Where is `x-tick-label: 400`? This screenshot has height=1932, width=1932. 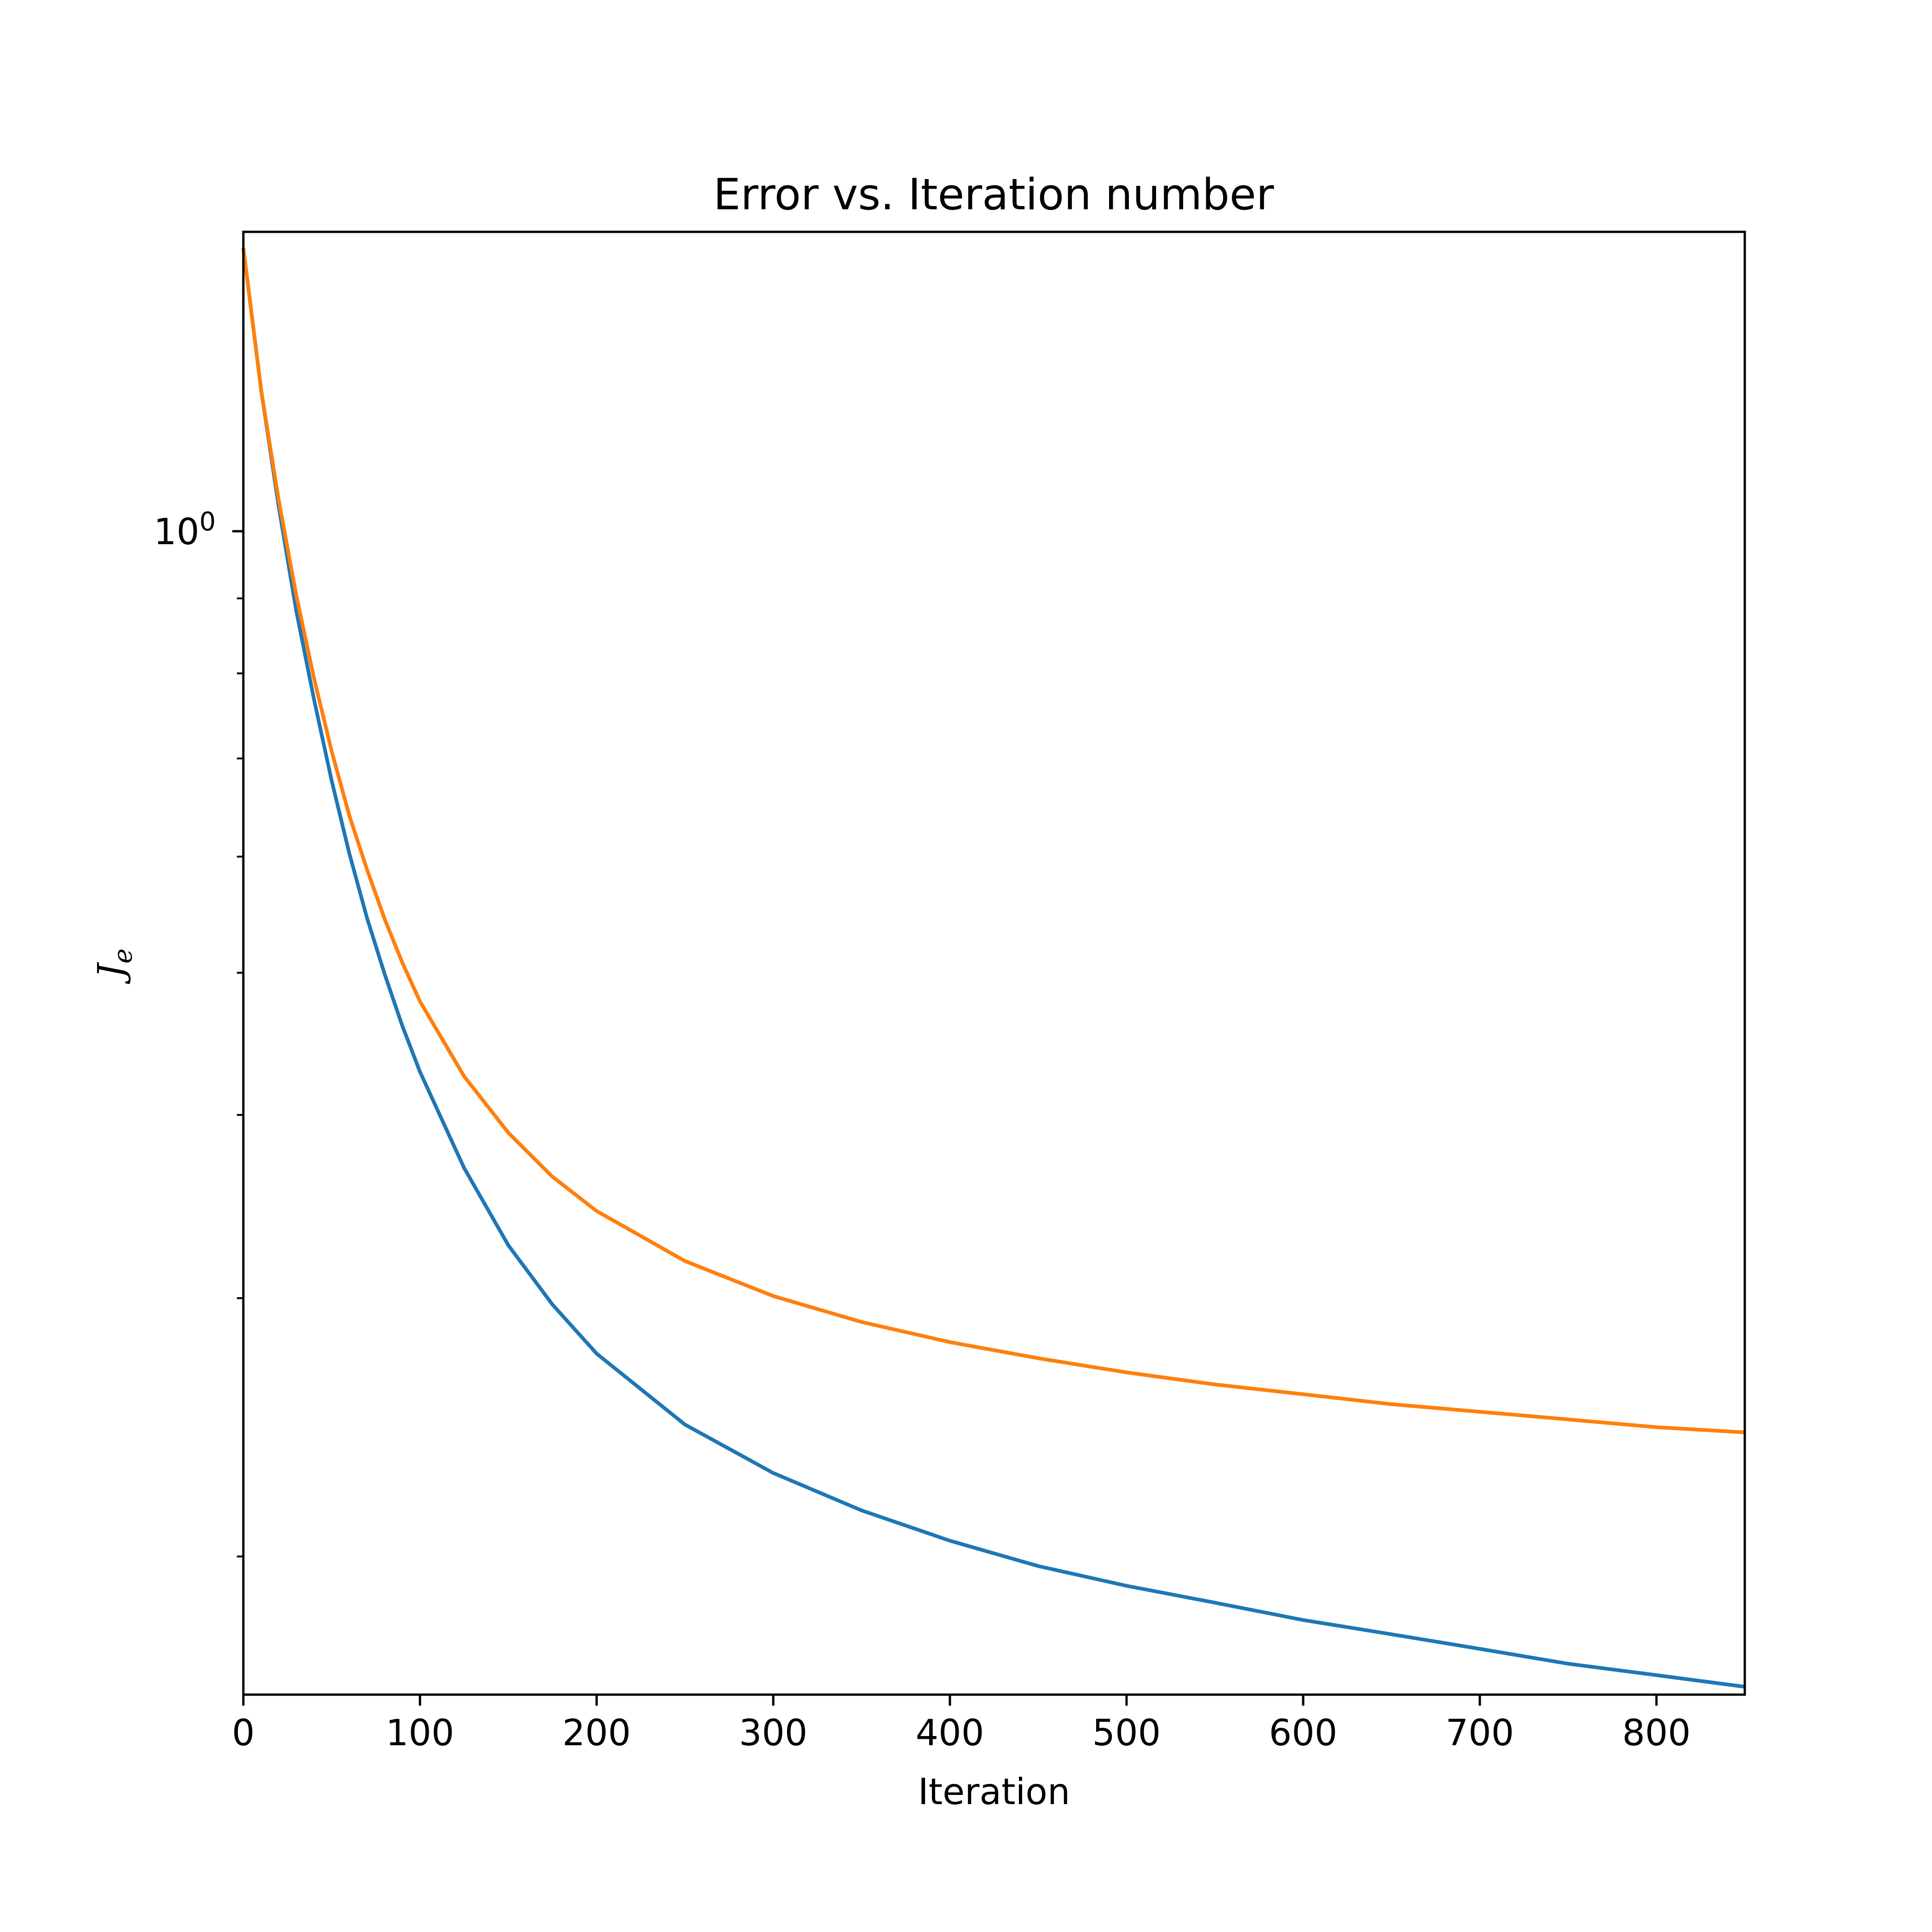 x-tick-label: 400 is located at coordinates (950, 1733).